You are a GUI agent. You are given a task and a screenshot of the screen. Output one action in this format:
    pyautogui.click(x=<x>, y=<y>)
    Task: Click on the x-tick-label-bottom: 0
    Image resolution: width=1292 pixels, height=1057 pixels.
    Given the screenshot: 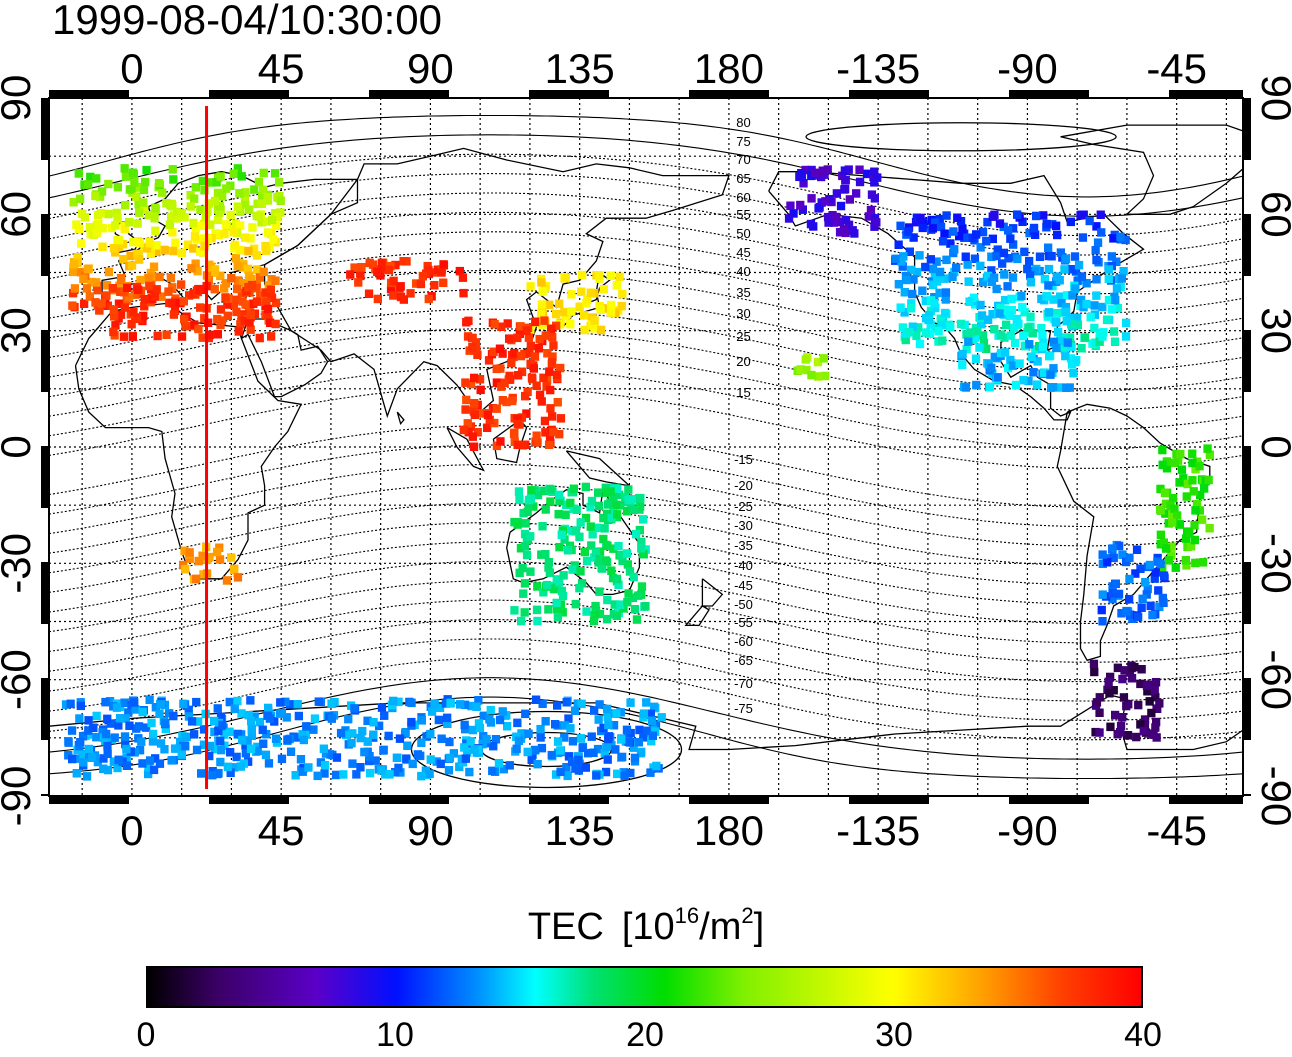 What is the action you would take?
    pyautogui.click(x=131, y=830)
    